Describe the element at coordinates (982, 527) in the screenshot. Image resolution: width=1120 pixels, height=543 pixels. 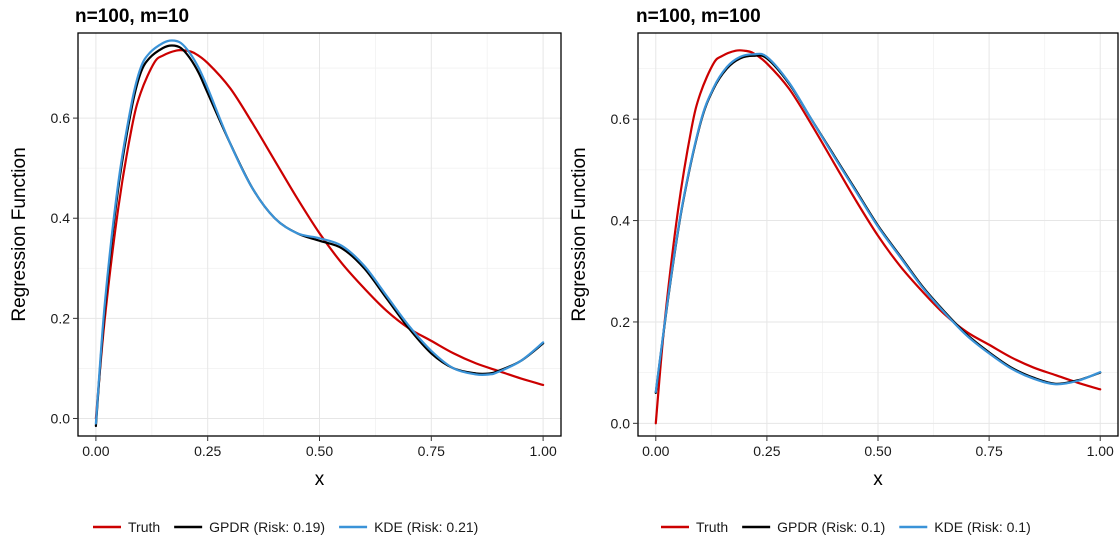
I see `legend-label: KDE (Risk: 0.1)` at that location.